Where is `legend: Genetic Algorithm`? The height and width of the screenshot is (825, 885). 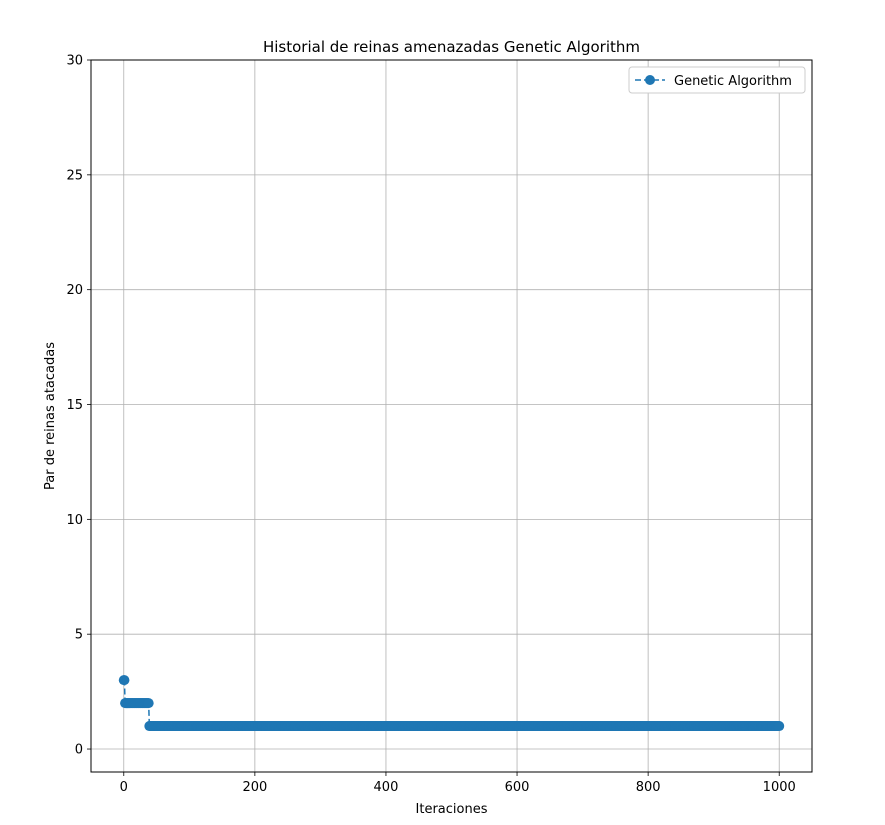
legend: Genetic Algorithm is located at coordinates (717, 80).